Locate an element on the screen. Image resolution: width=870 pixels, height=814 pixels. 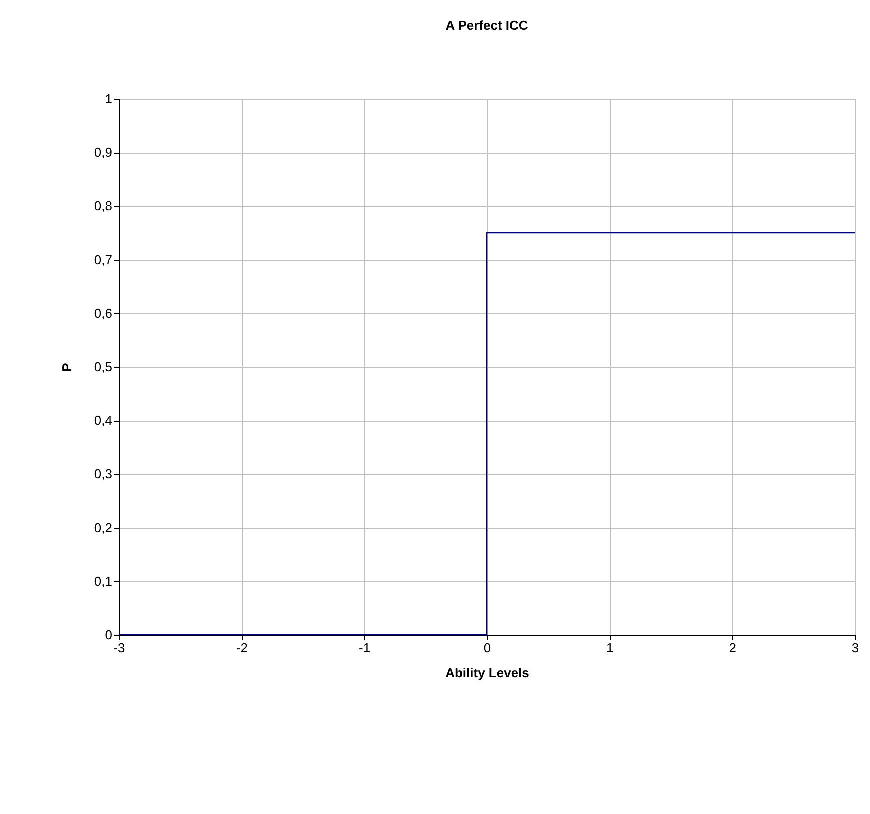
y-tick-label: 0,2 is located at coordinates (103, 528).